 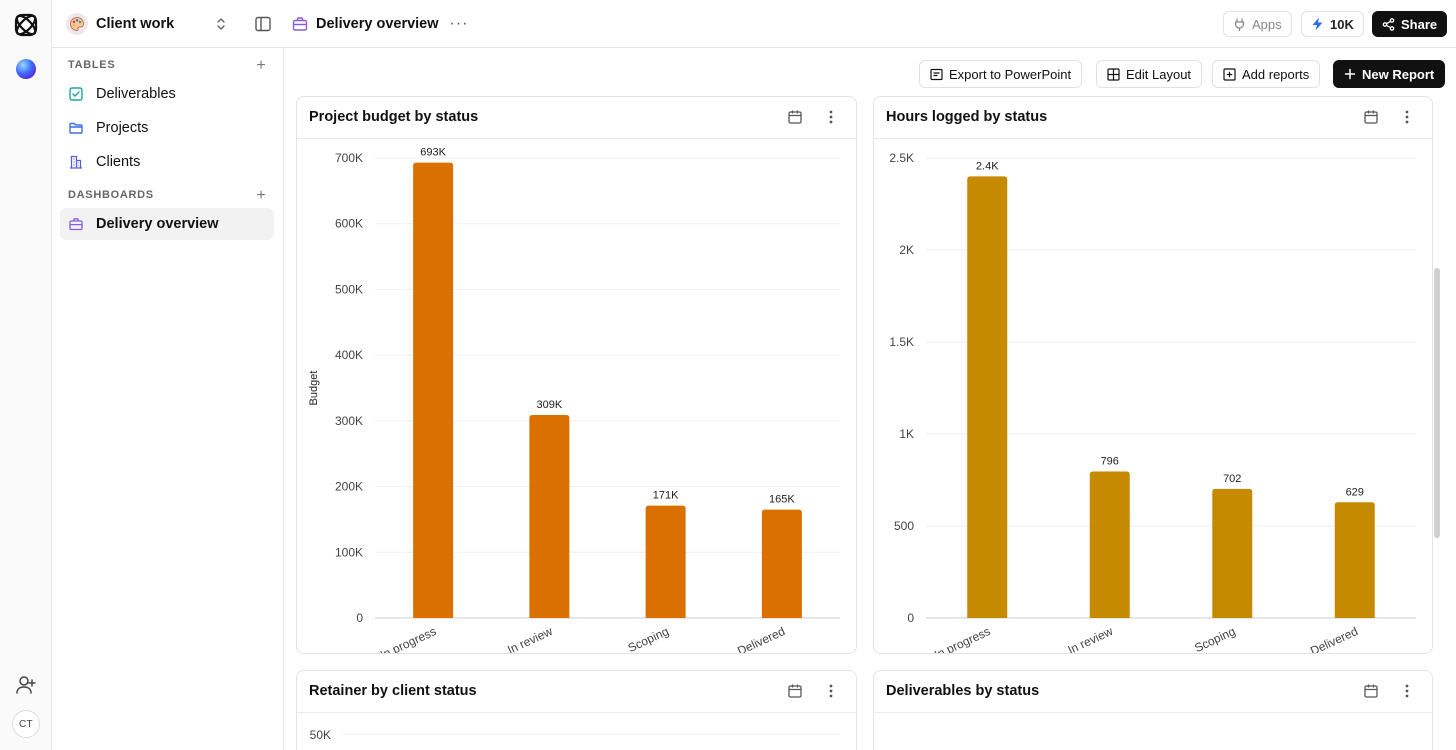 What do you see at coordinates (349, 289) in the screenshot?
I see `y-tick-label: 500K` at bounding box center [349, 289].